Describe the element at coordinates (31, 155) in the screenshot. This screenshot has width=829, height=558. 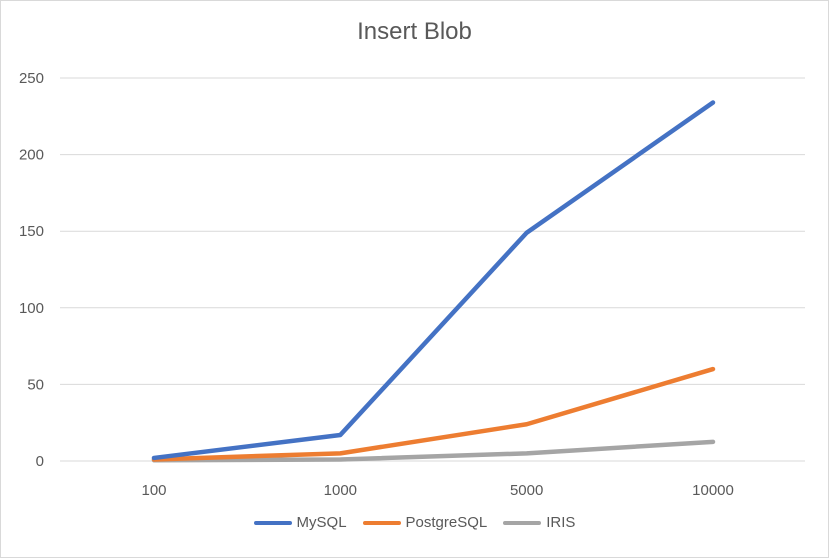
I see `y-tick-label: 200` at that location.